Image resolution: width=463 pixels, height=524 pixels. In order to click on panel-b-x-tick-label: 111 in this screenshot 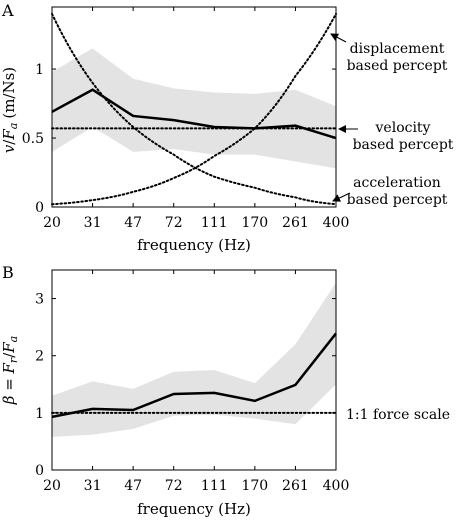, I will do `click(214, 486)`.